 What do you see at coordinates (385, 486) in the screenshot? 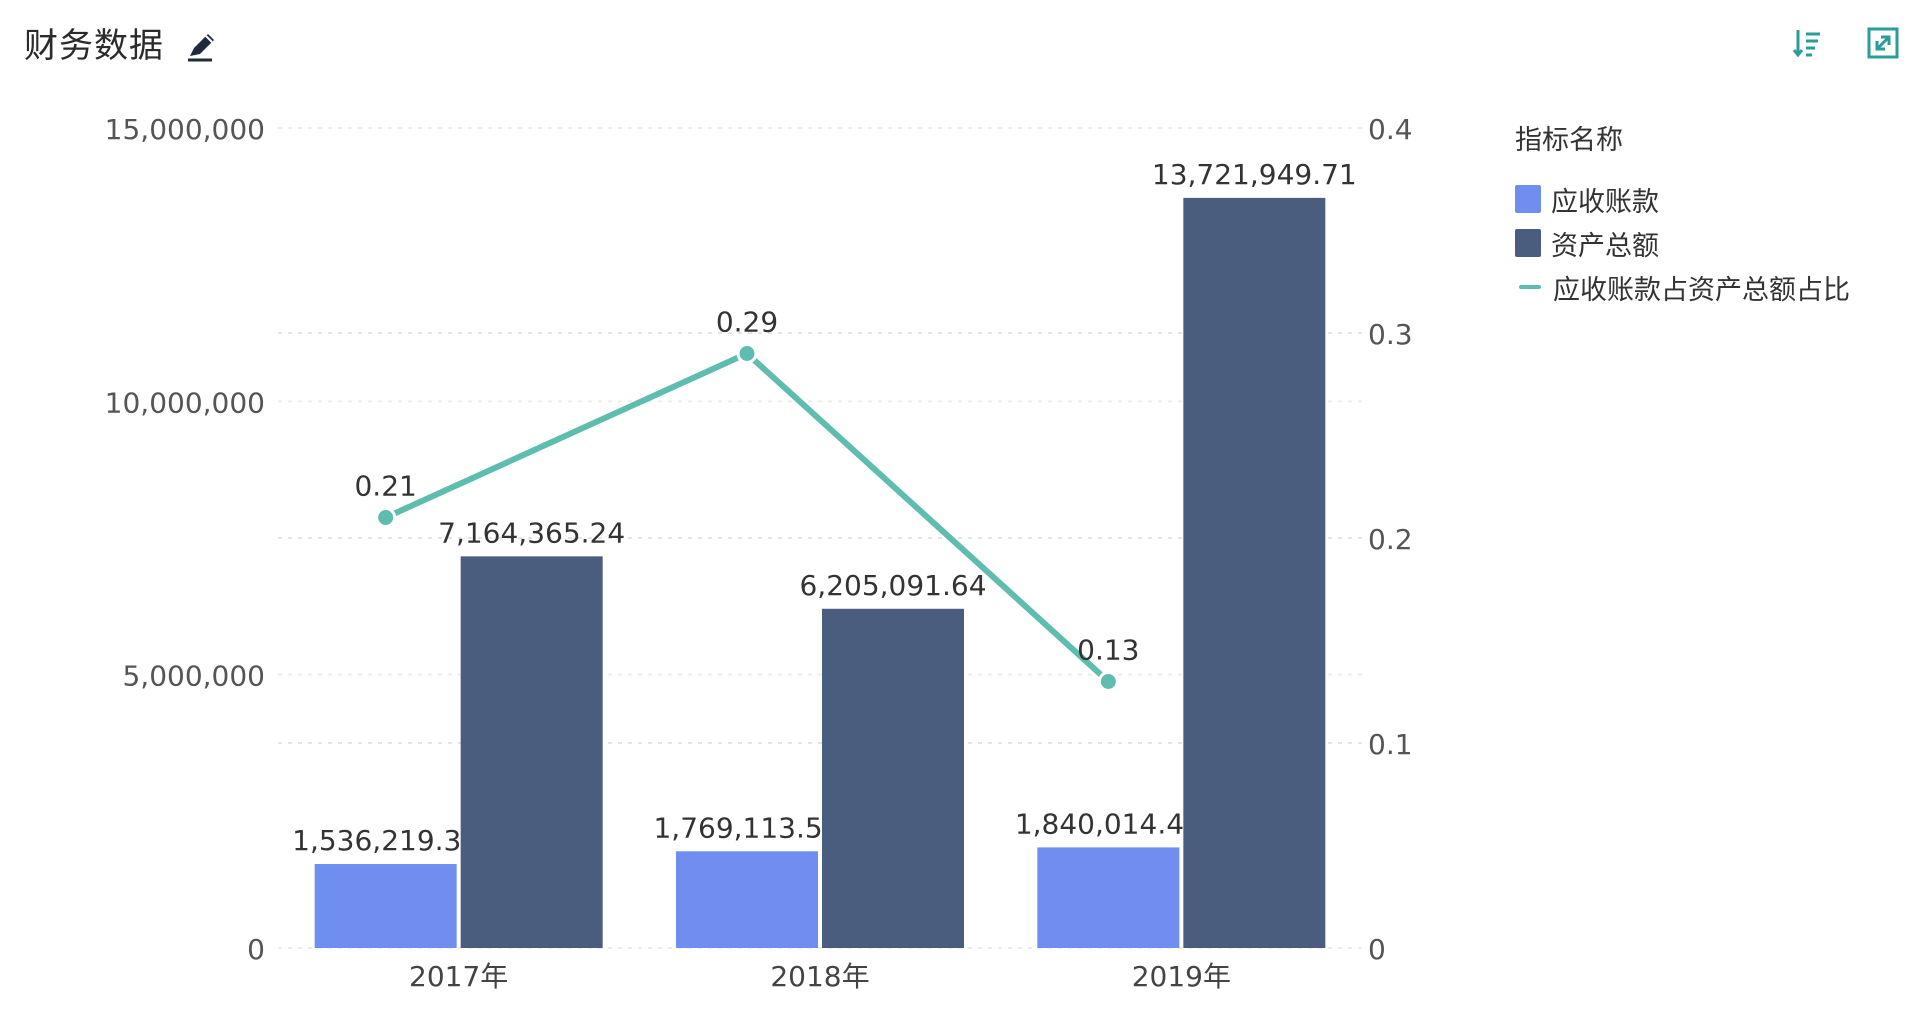
I see `ratio-data-label: 0.21` at bounding box center [385, 486].